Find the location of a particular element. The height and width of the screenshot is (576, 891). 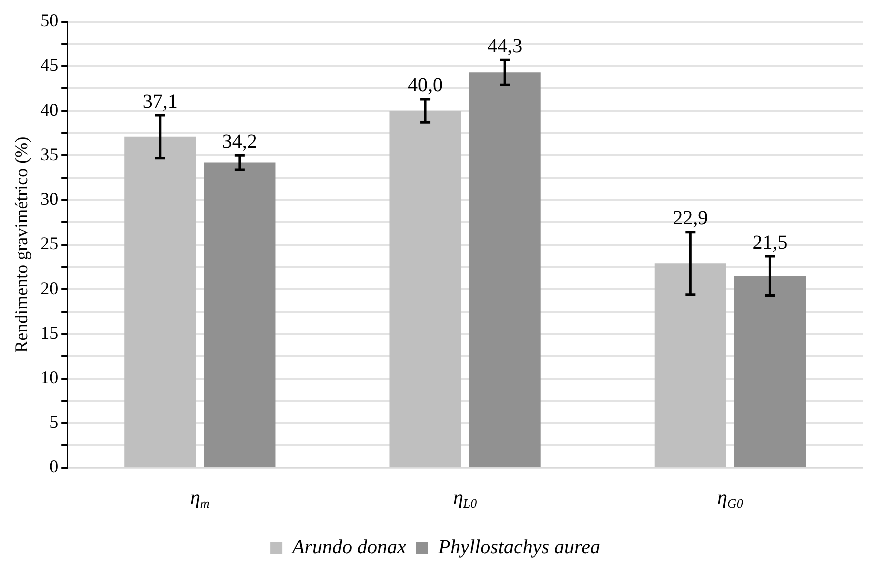

data-label: 34,2 is located at coordinates (240, 141).